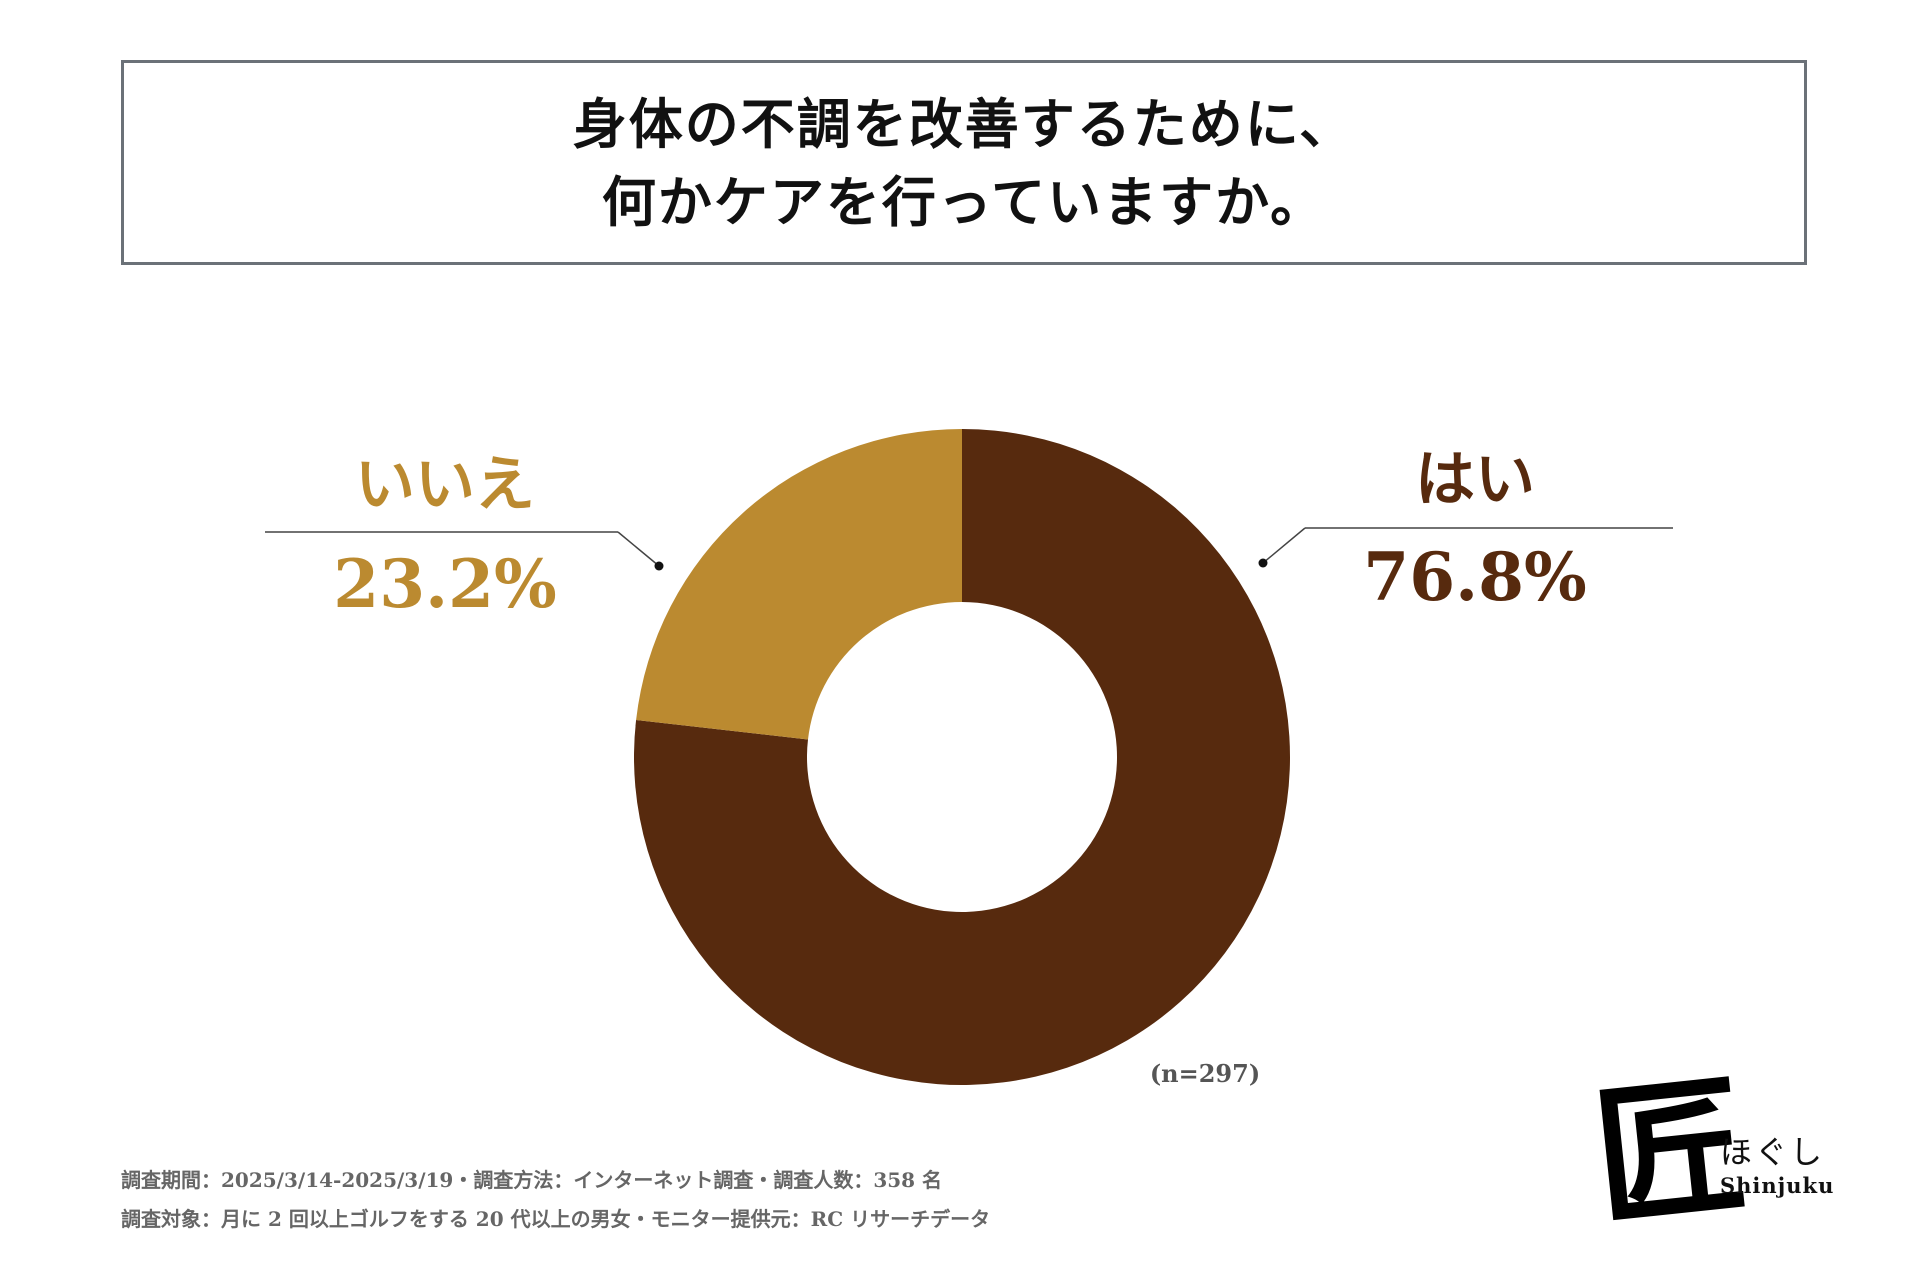 This screenshot has width=1920, height=1280. What do you see at coordinates (1205, 1073) in the screenshot?
I see `sample-size: (n=297)` at bounding box center [1205, 1073].